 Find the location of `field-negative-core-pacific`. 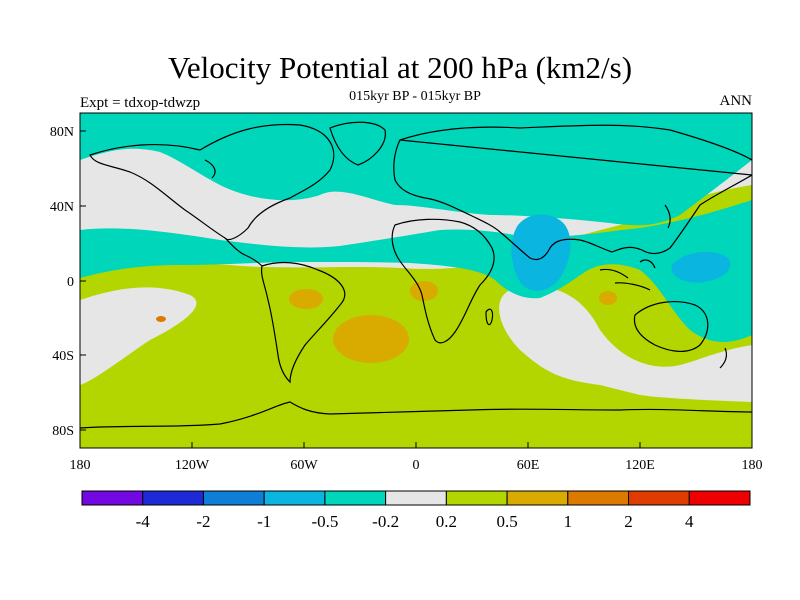

field-negative-core-pacific is located at coordinates (701, 267).